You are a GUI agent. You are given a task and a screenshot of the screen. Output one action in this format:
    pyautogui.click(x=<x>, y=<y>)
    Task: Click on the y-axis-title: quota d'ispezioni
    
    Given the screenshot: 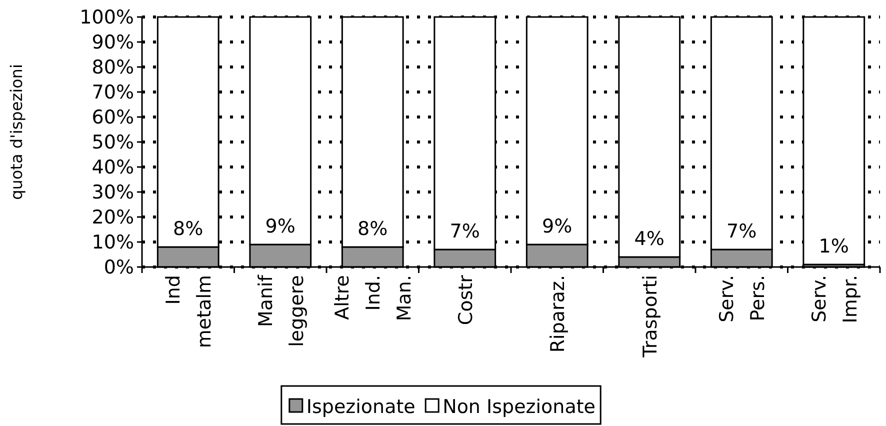 What is the action you would take?
    pyautogui.click(x=16, y=132)
    